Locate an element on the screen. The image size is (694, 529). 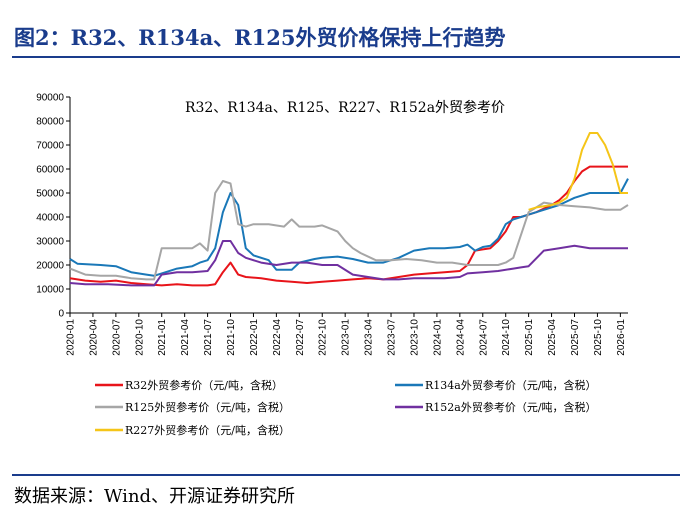
x-tick-label: 2022-04 is located at coordinates (277, 337).